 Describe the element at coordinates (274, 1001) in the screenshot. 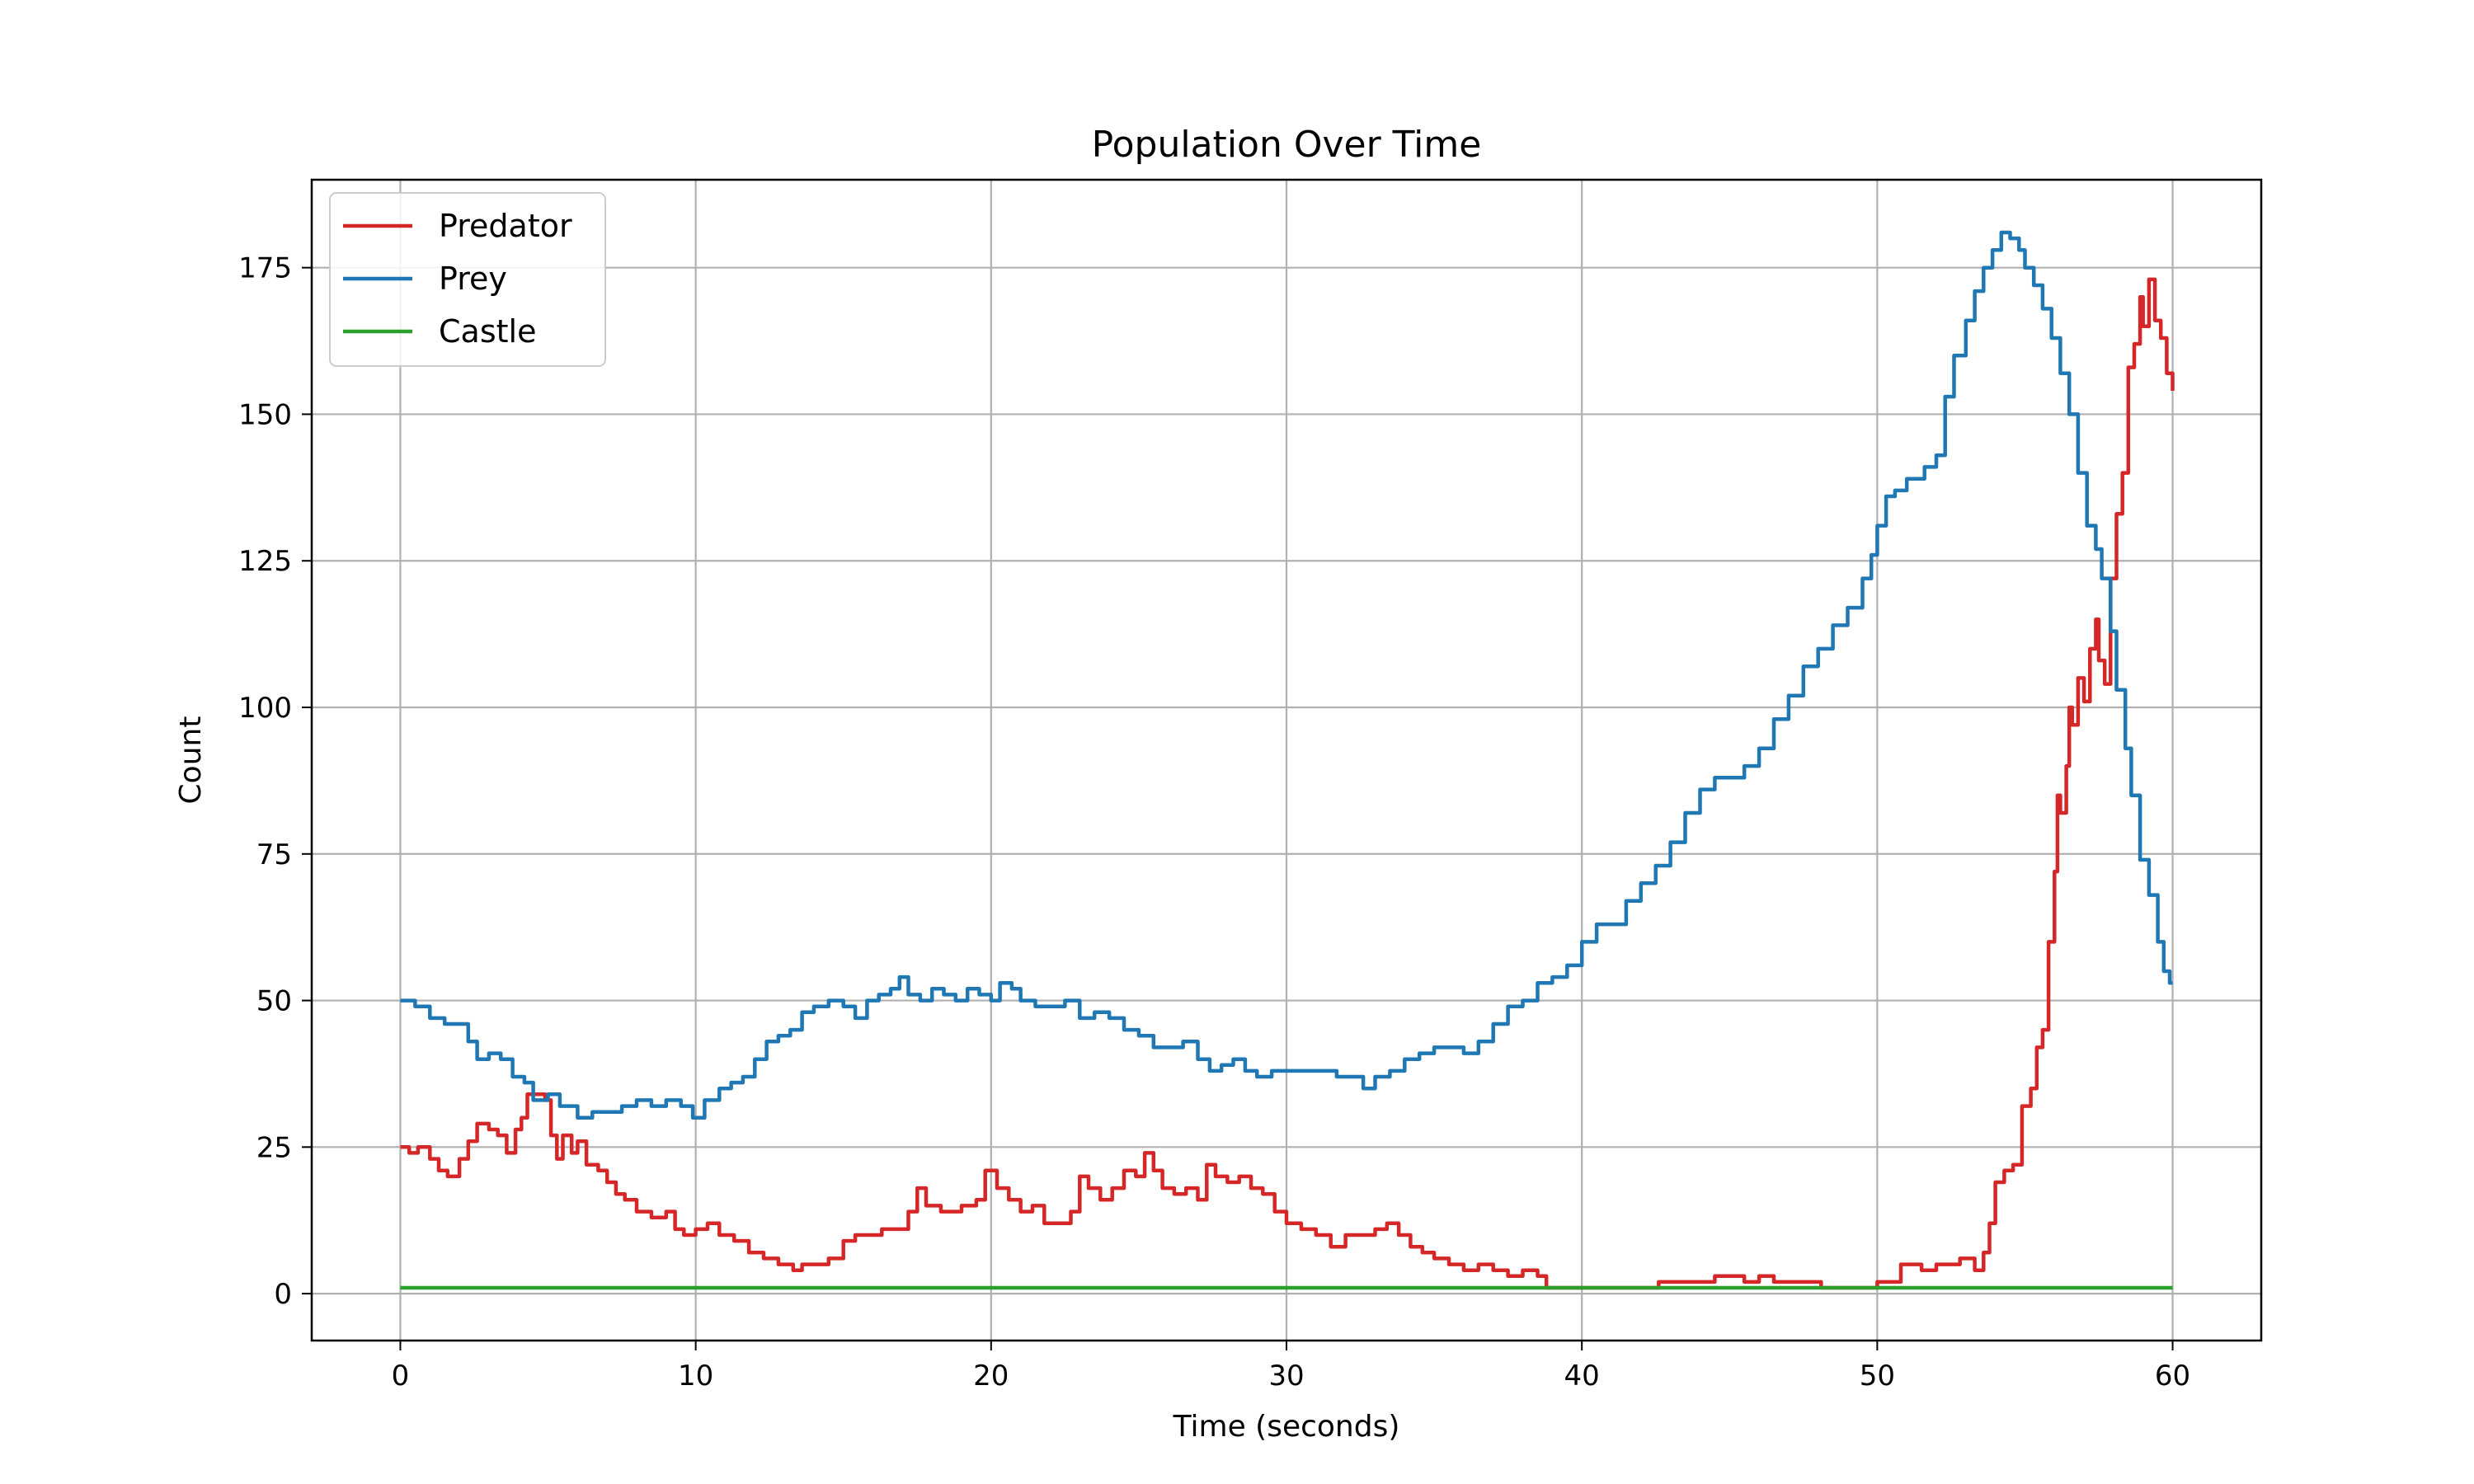

I see `y-tick-label: 50` at that location.